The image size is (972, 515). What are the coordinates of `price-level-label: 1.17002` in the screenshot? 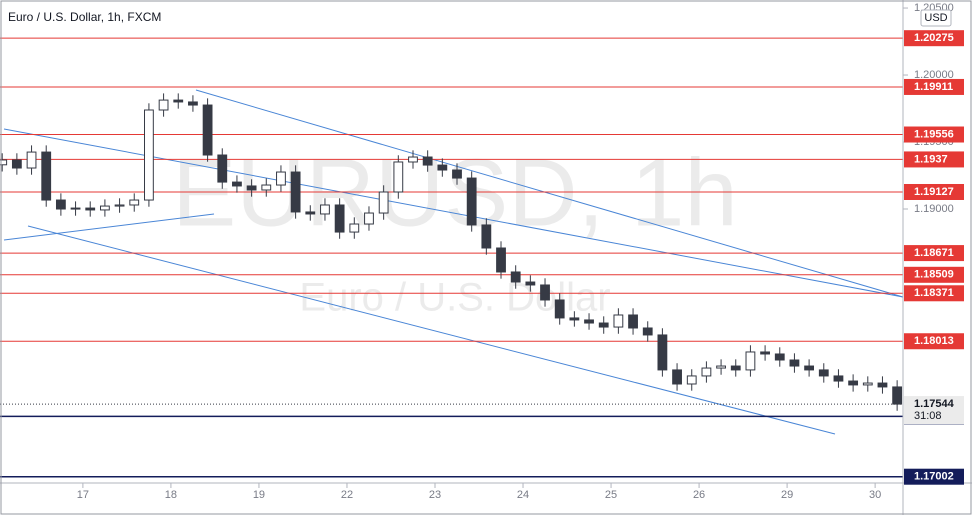 It's located at (934, 477).